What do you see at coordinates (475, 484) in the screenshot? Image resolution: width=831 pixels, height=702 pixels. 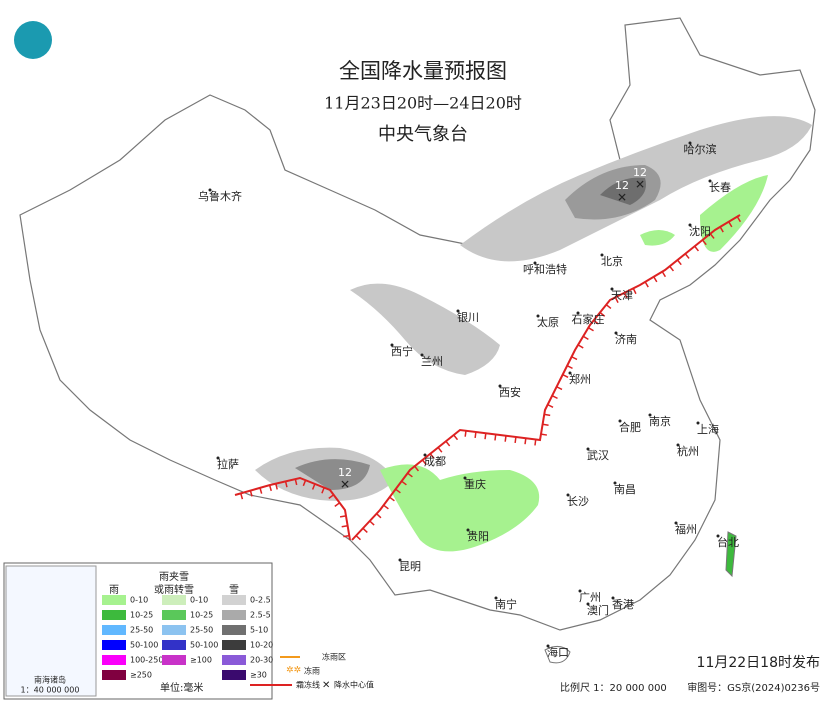 I see `city-label: 重庆` at bounding box center [475, 484].